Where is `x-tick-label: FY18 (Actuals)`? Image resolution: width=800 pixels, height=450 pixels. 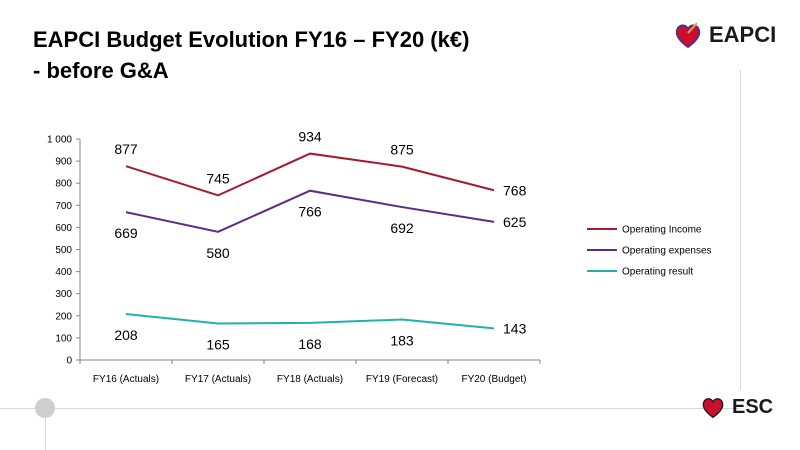
x-tick-label: FY18 (Actuals) is located at coordinates (310, 379).